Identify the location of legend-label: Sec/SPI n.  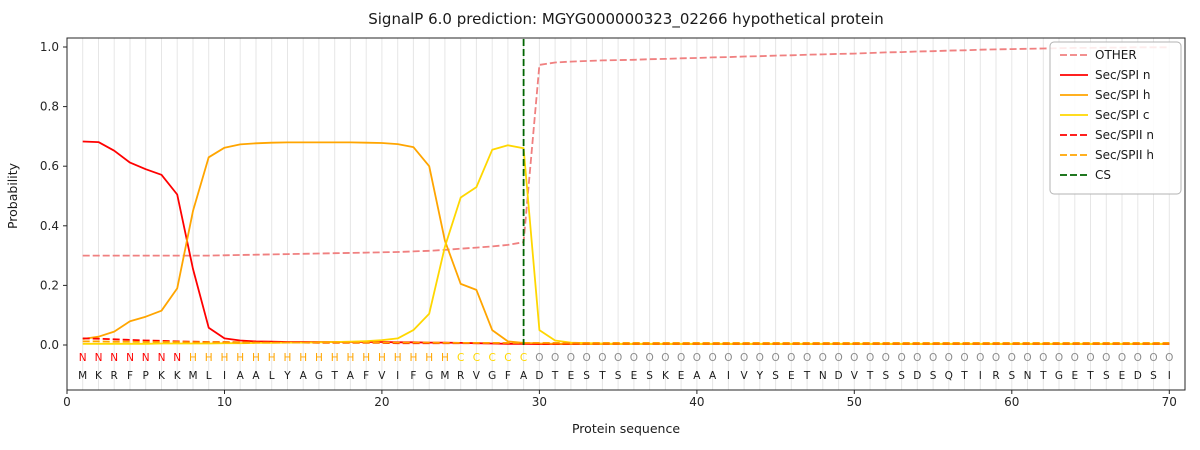
(1122, 75).